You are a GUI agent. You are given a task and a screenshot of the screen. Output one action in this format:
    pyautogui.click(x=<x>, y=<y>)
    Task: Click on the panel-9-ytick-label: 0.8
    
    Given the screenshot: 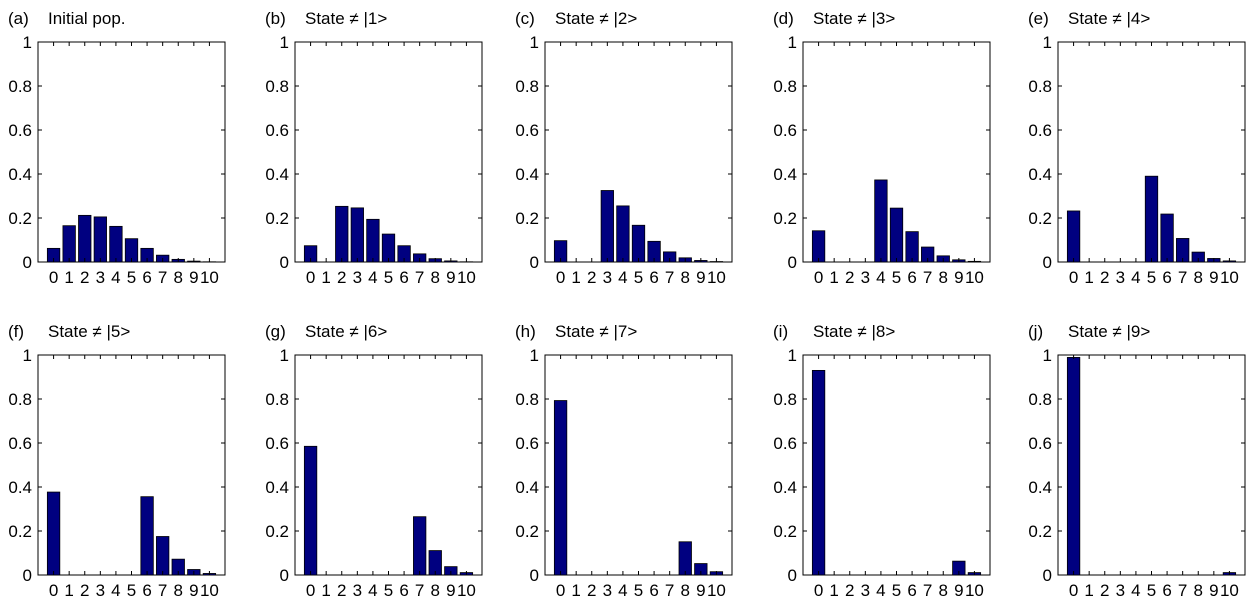 What is the action you would take?
    pyautogui.click(x=1040, y=399)
    